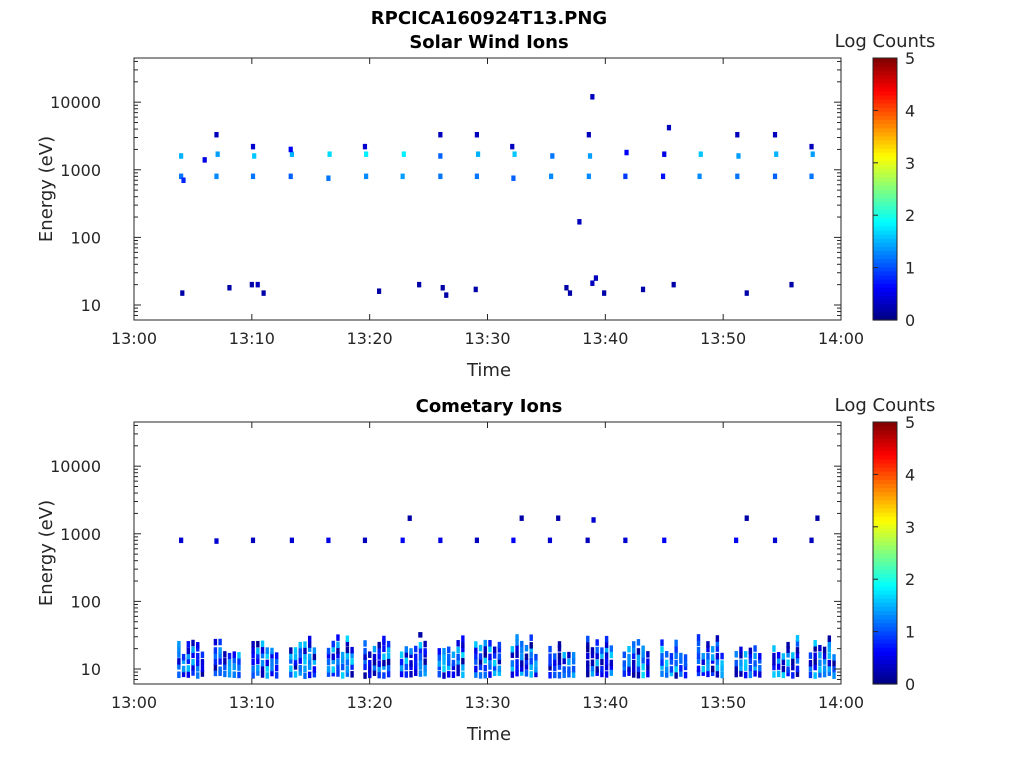 The width and height of the screenshot is (1024, 768). Describe the element at coordinates (85, 237) in the screenshot. I see `y-tick-label: 100` at that location.